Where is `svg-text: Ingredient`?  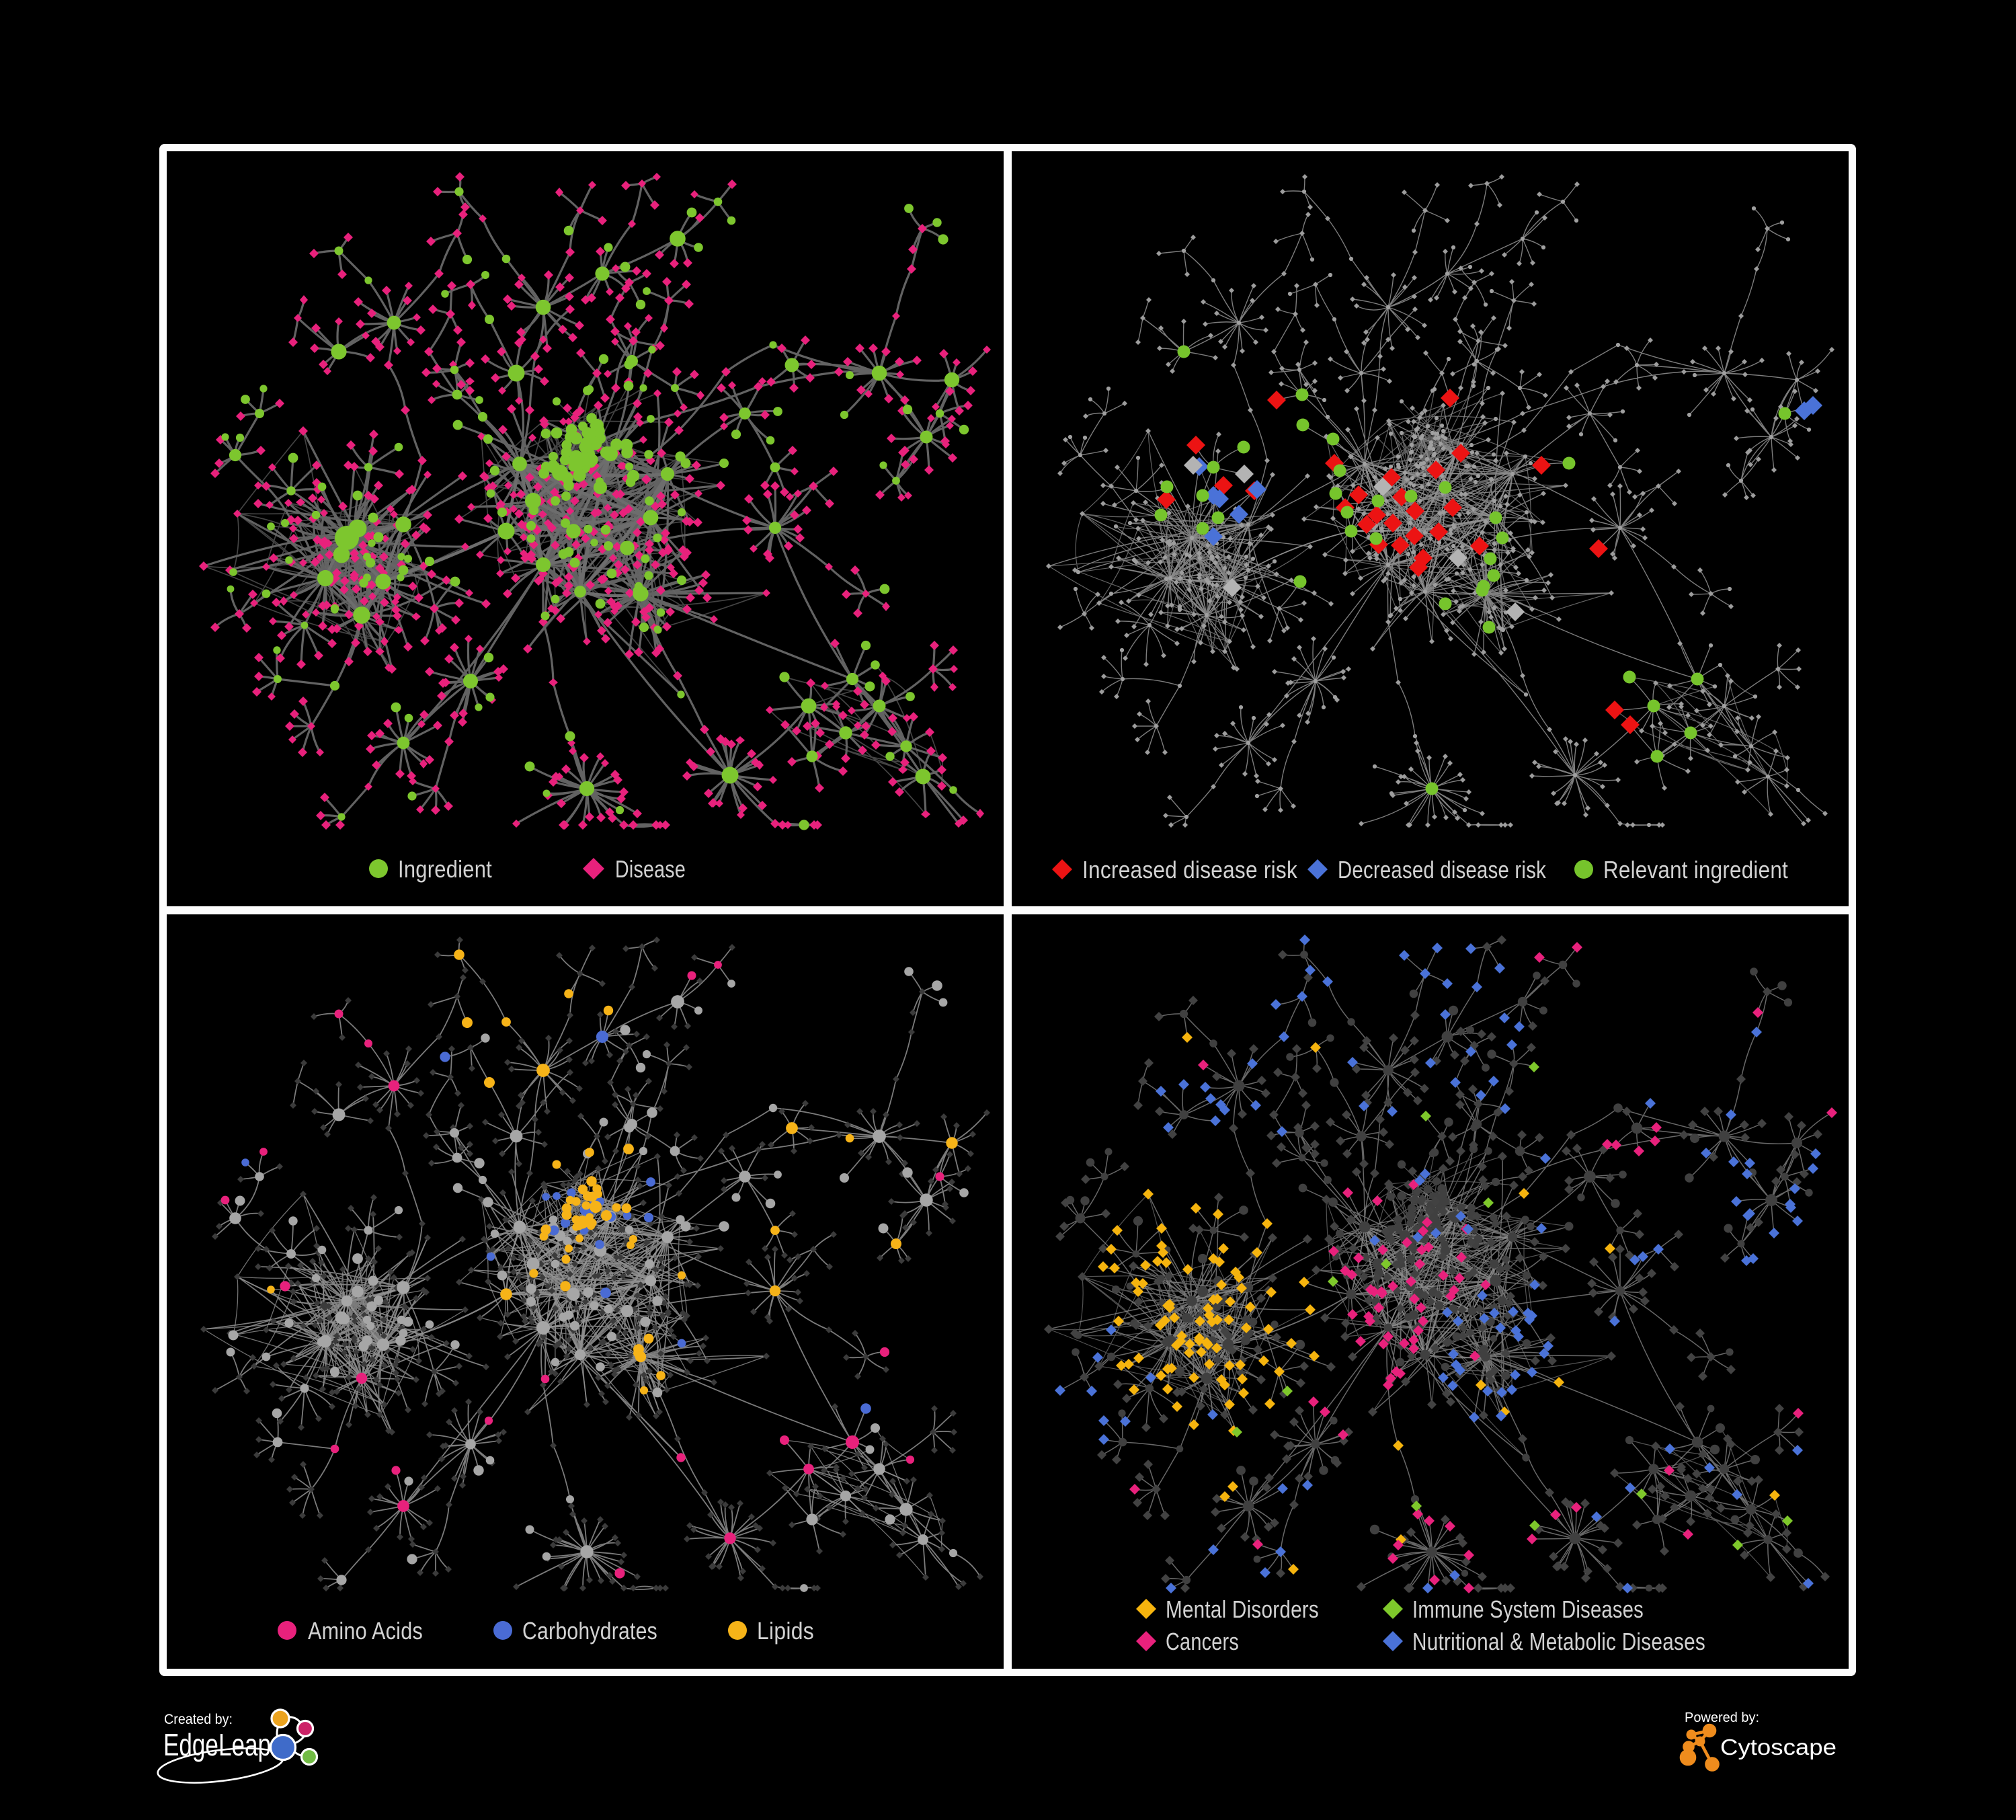 svg-text: Ingredient is located at coordinates (445, 869).